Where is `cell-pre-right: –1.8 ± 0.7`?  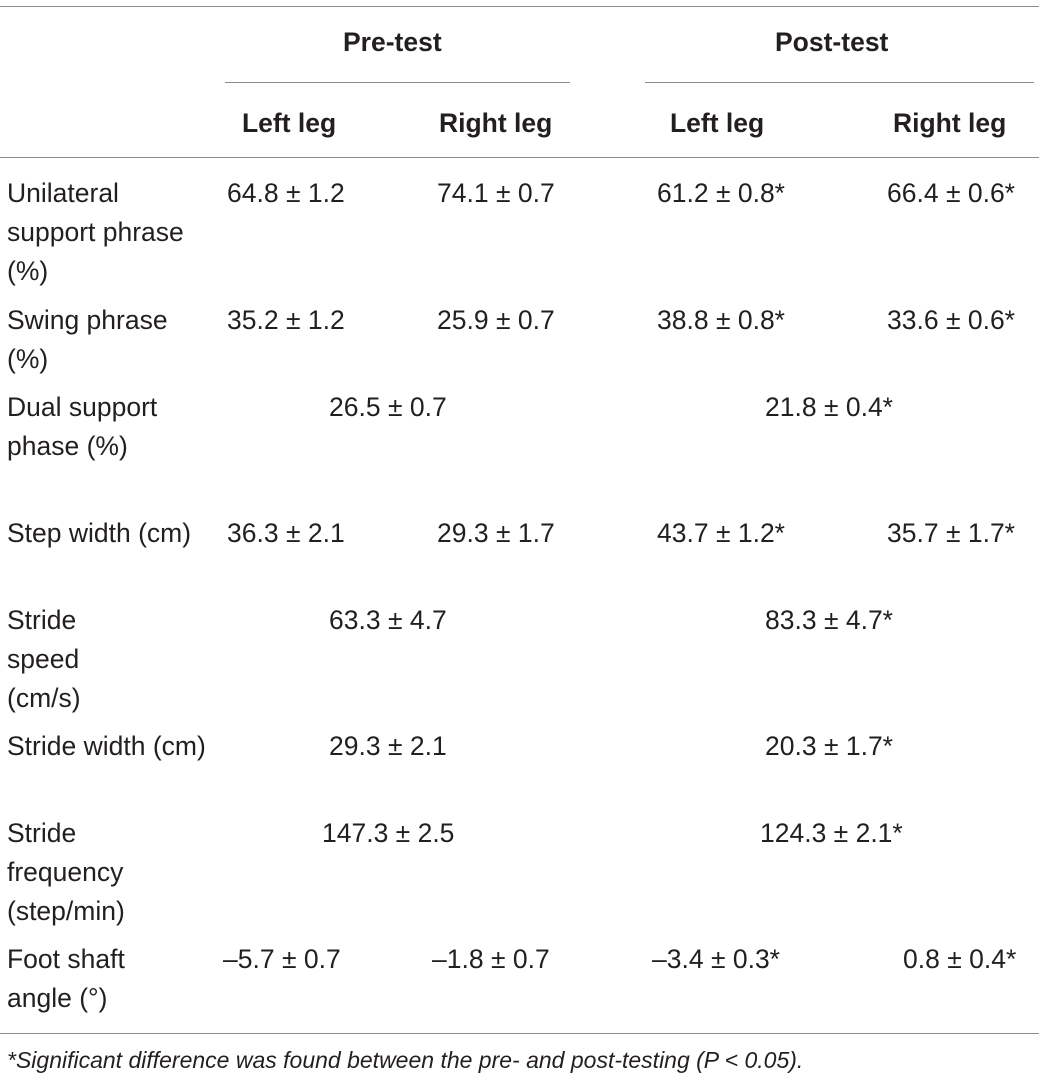 cell-pre-right: –1.8 ± 0.7 is located at coordinates (491, 959).